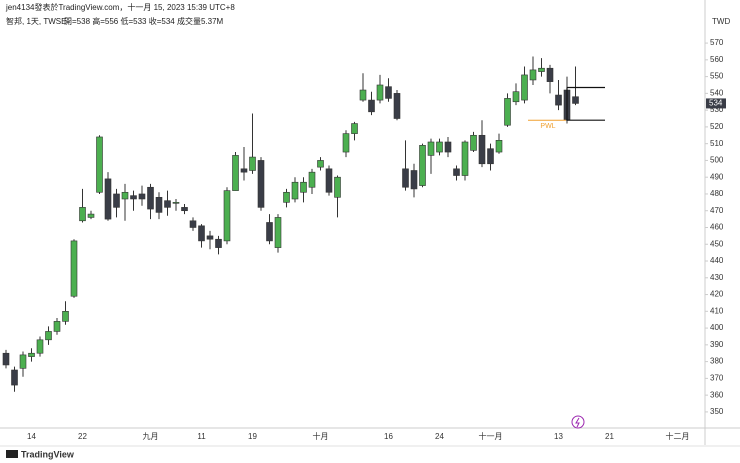 Image resolution: width=740 pixels, height=463 pixels. What do you see at coordinates (717, 109) in the screenshot?
I see `y-tick-label: 530` at bounding box center [717, 109].